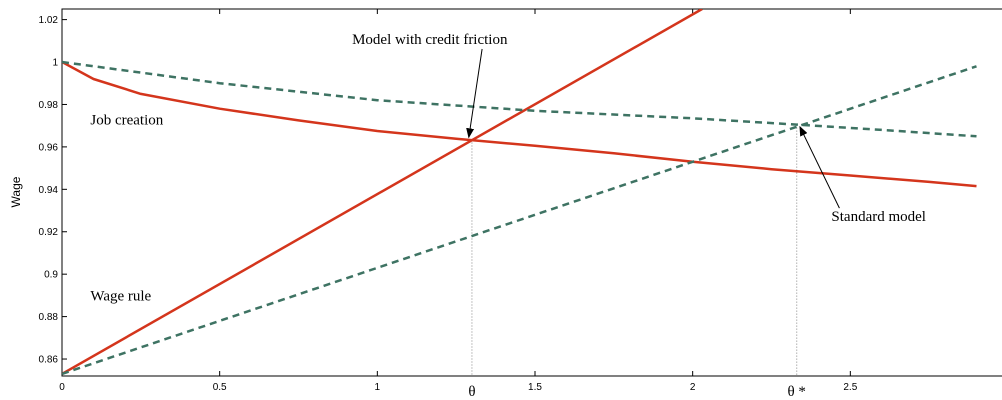 The height and width of the screenshot is (400, 1002). Describe the element at coordinates (220, 387) in the screenshot. I see `x-tick-label: 0.5` at that location.